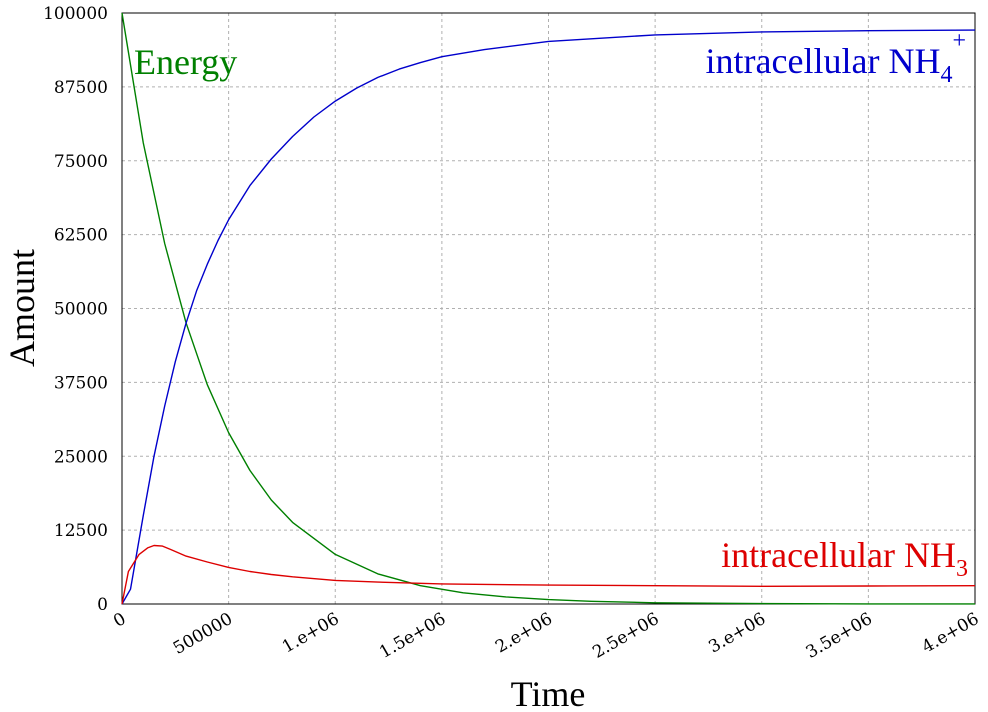  I want to click on y-tick-label: 62500, so click(81, 236).